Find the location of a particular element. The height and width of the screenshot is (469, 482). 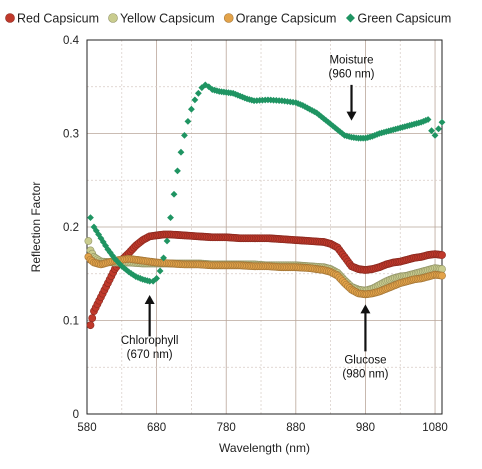

annotation: Glucose (980 nm) is located at coordinates (365, 342).